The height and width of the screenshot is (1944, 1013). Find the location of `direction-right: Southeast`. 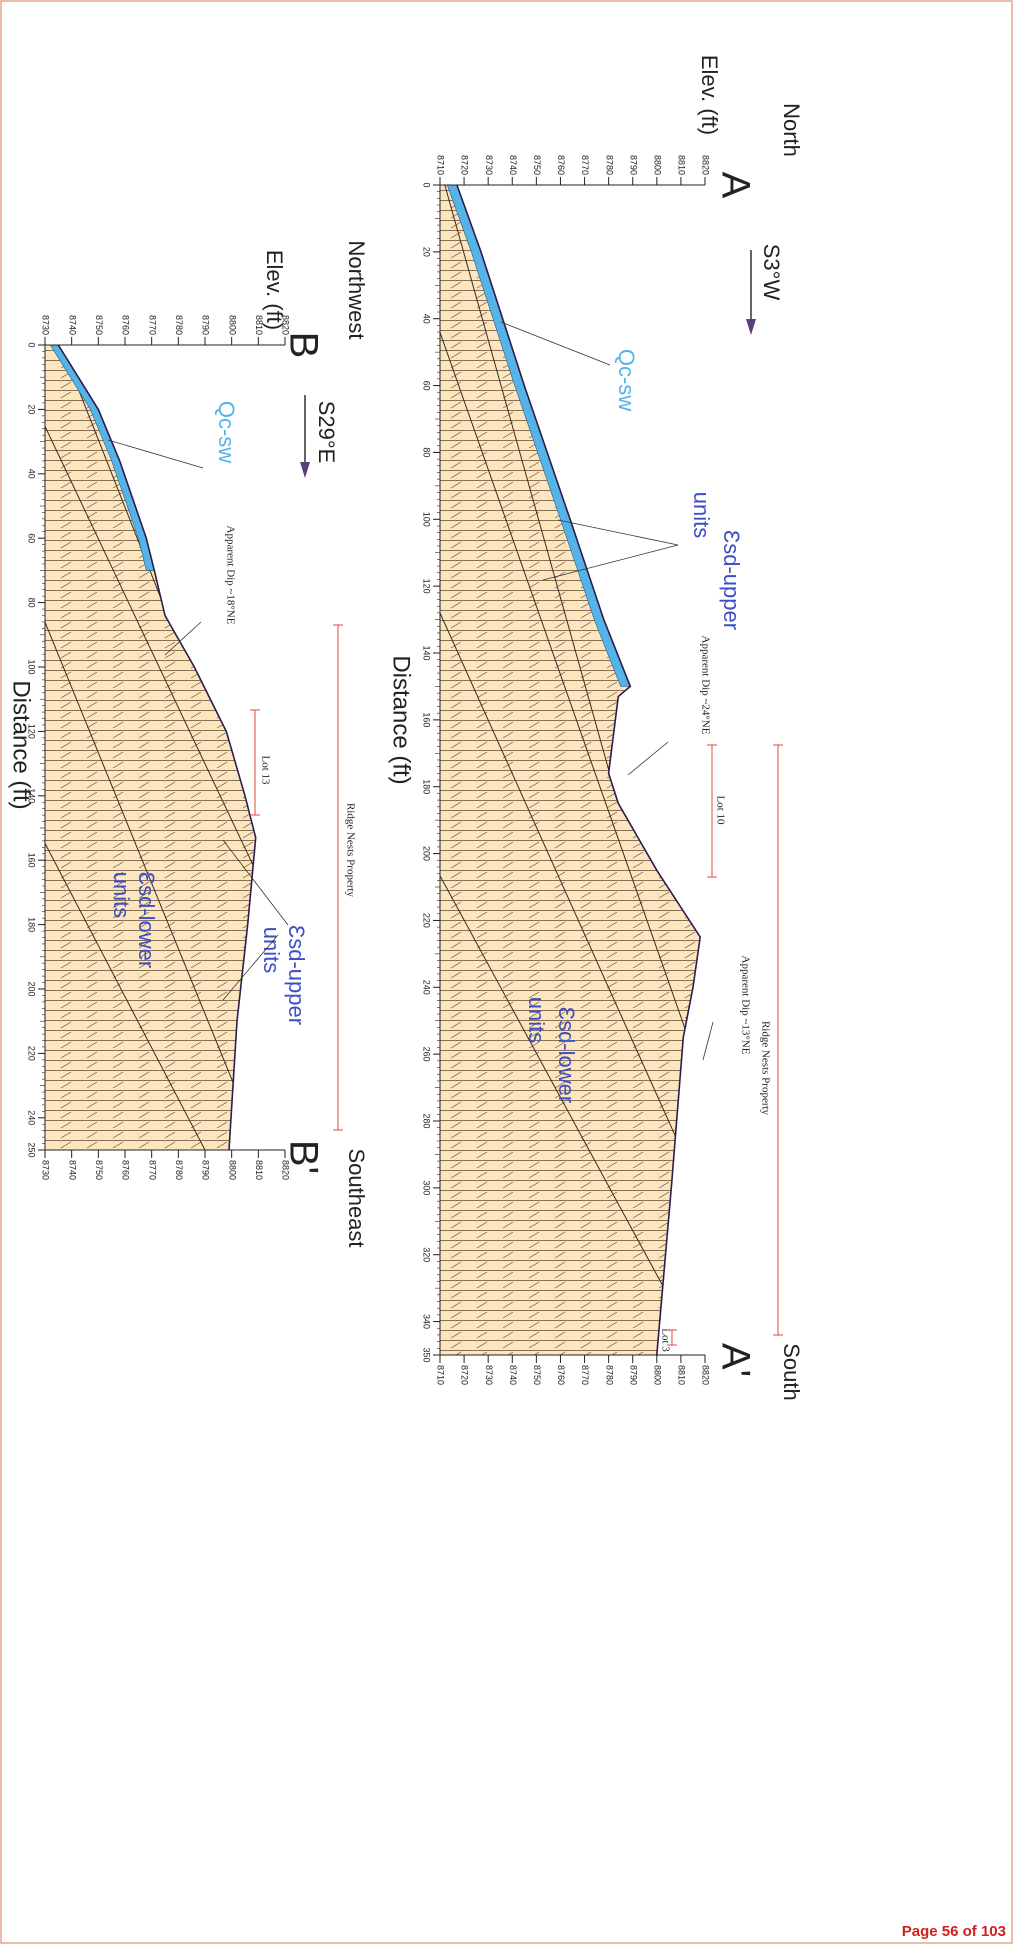

direction-right: Southeast is located at coordinates (356, 1197).